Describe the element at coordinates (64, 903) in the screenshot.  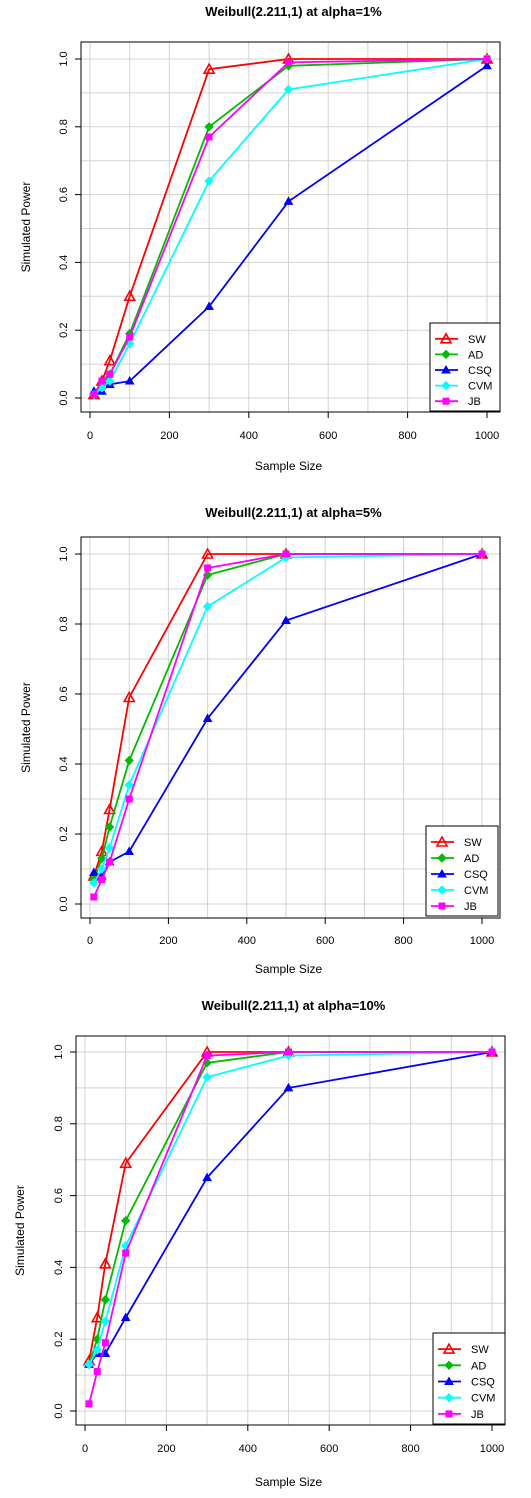
I see `y-tick-label: 0.0` at that location.